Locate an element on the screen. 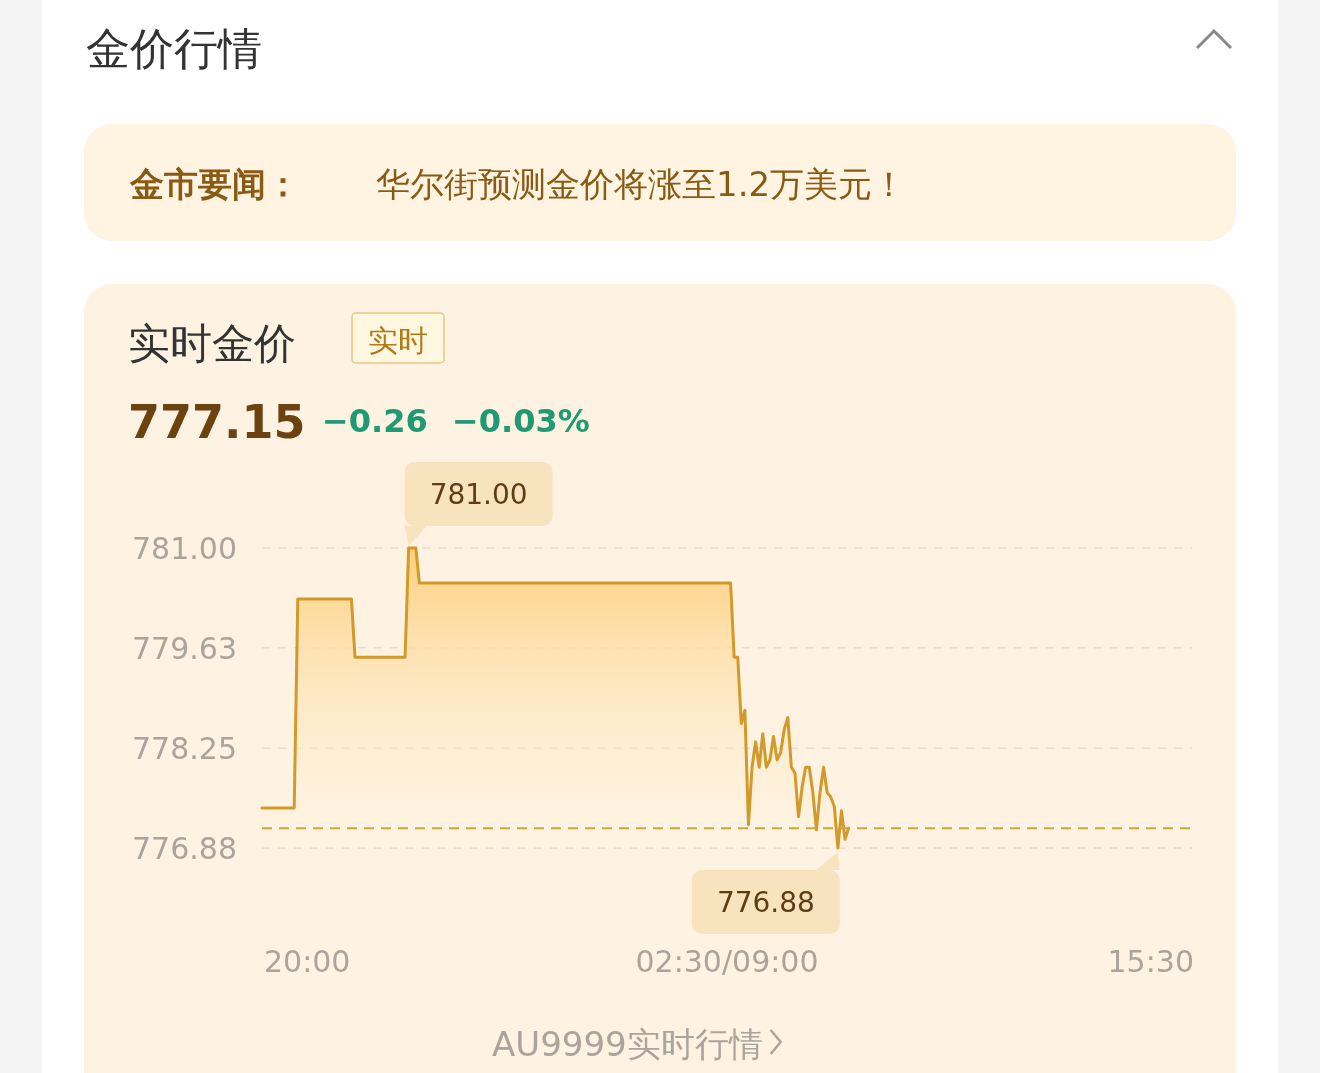  text: 15:30 is located at coordinates (1150, 961).